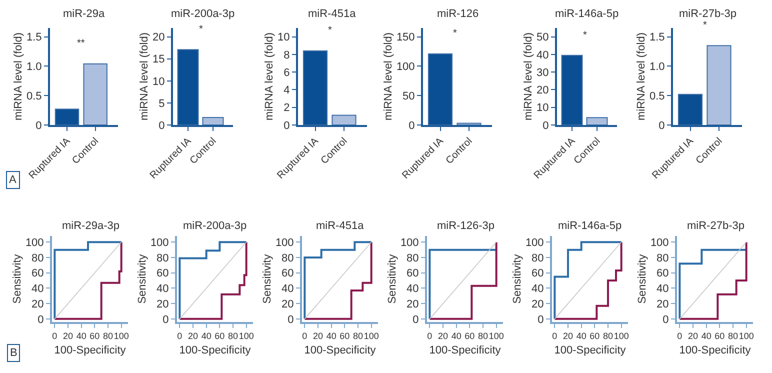 The image size is (772, 373). I want to click on chart-title: miR-27b-3p, so click(707, 14).